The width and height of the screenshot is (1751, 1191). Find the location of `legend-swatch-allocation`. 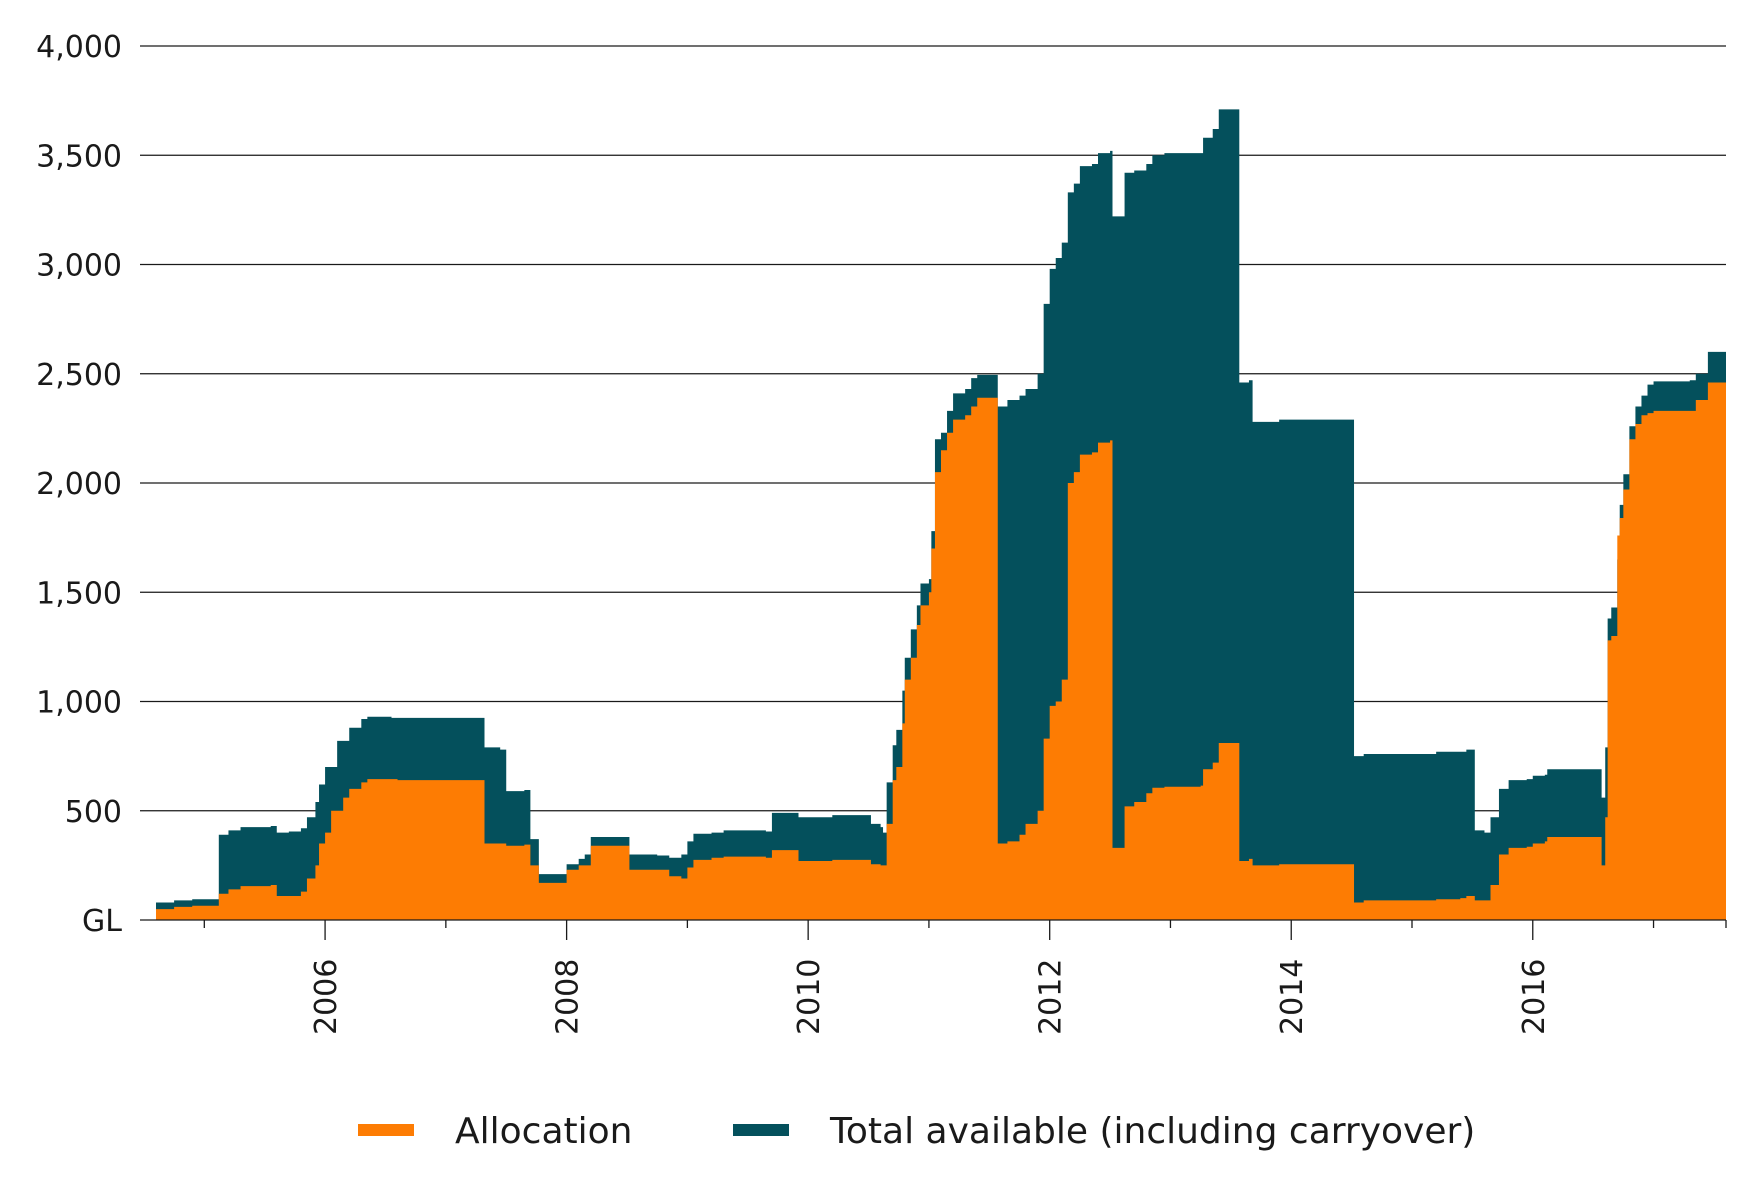

legend-swatch-allocation is located at coordinates (386, 1130).